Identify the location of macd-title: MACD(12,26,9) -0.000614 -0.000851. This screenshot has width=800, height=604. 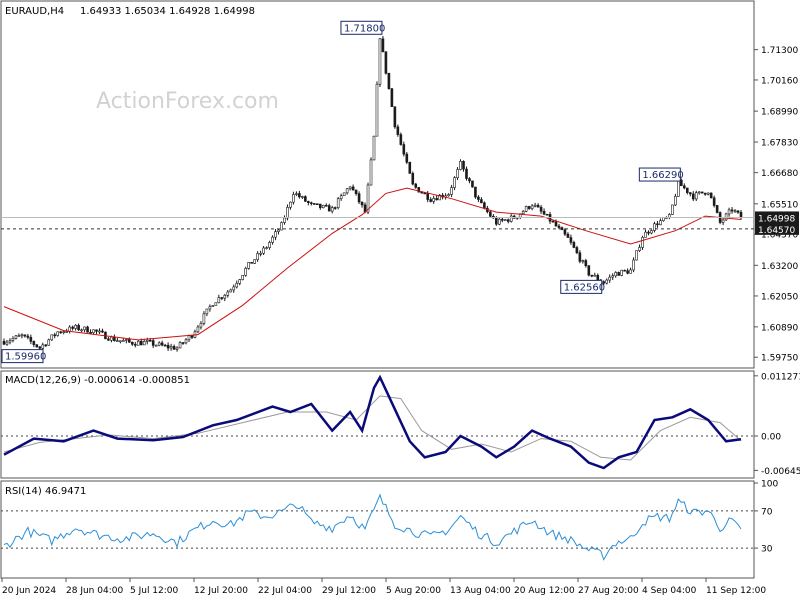
(97, 380).